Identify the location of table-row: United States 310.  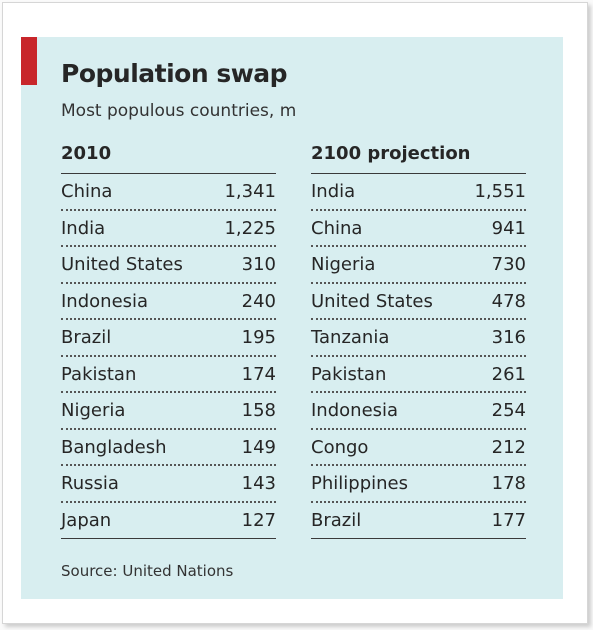
(168, 265).